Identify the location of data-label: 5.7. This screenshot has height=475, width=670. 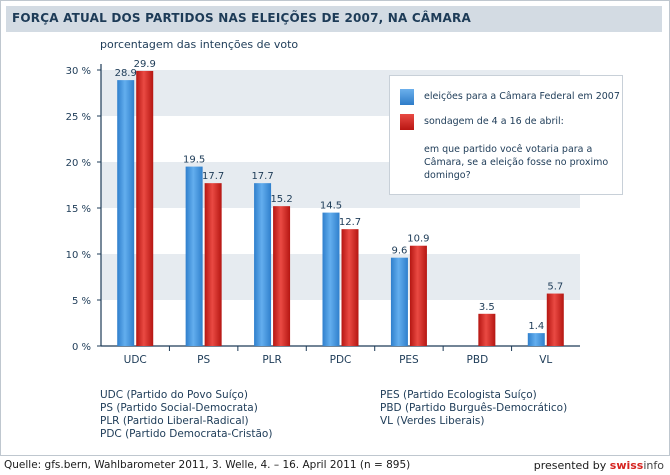
(555, 287).